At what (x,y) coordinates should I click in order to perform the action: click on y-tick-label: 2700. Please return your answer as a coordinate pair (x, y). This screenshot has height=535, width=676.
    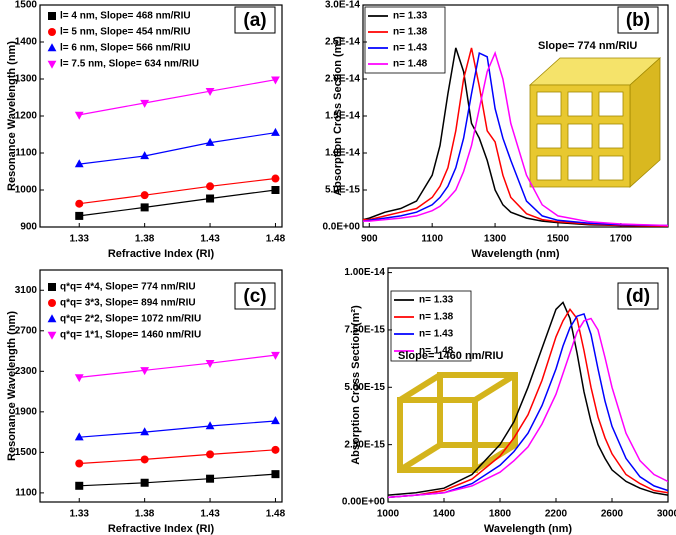
    Looking at the image, I should click on (26, 330).